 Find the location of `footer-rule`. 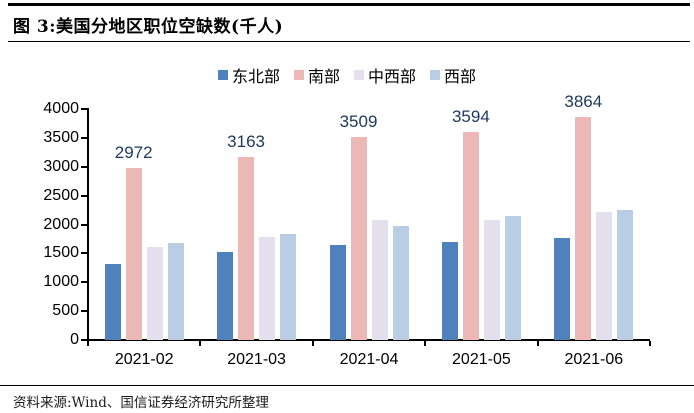

footer-rule is located at coordinates (347, 385).